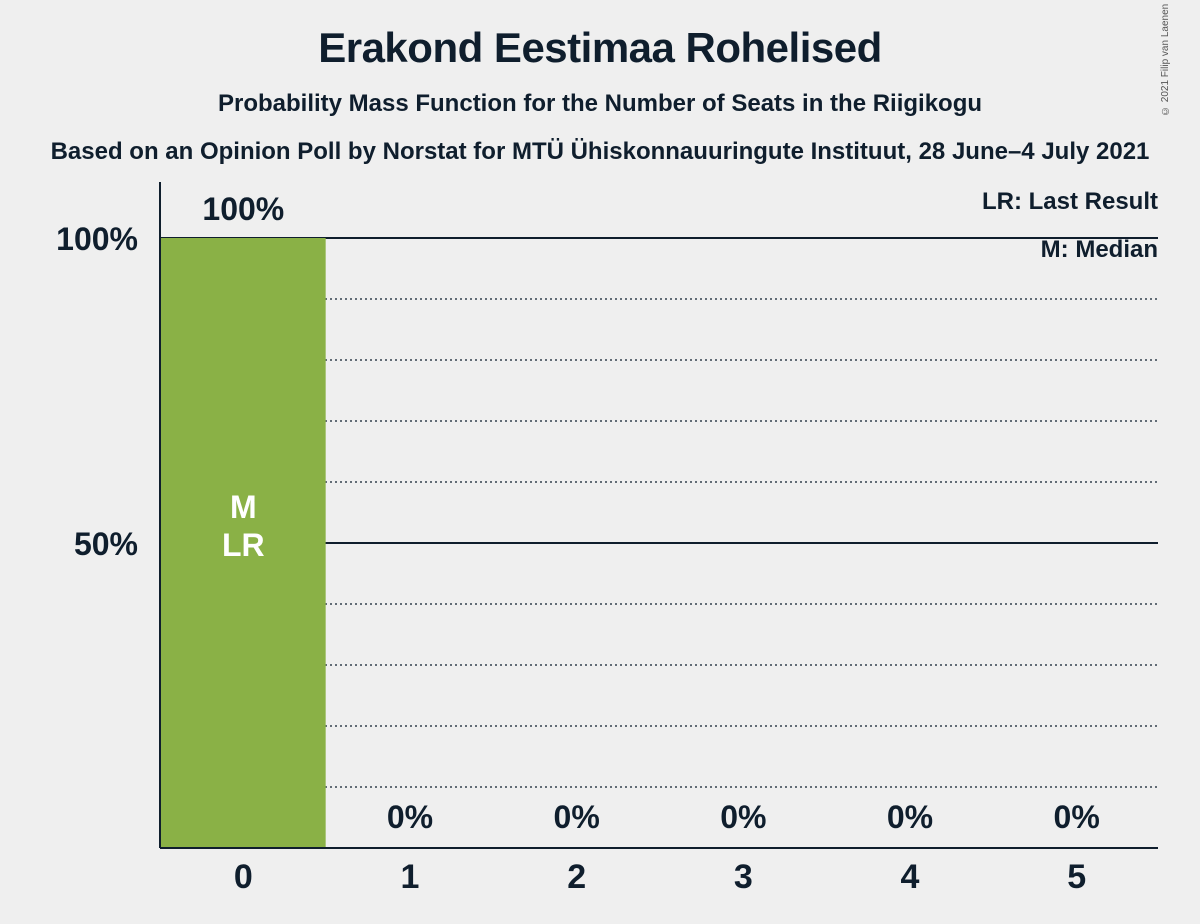  I want to click on x-tick-label: 2, so click(576, 877).